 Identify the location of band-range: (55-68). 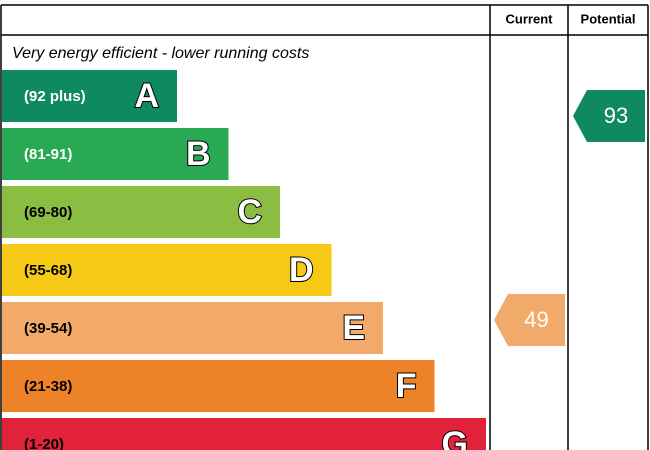
(48, 270).